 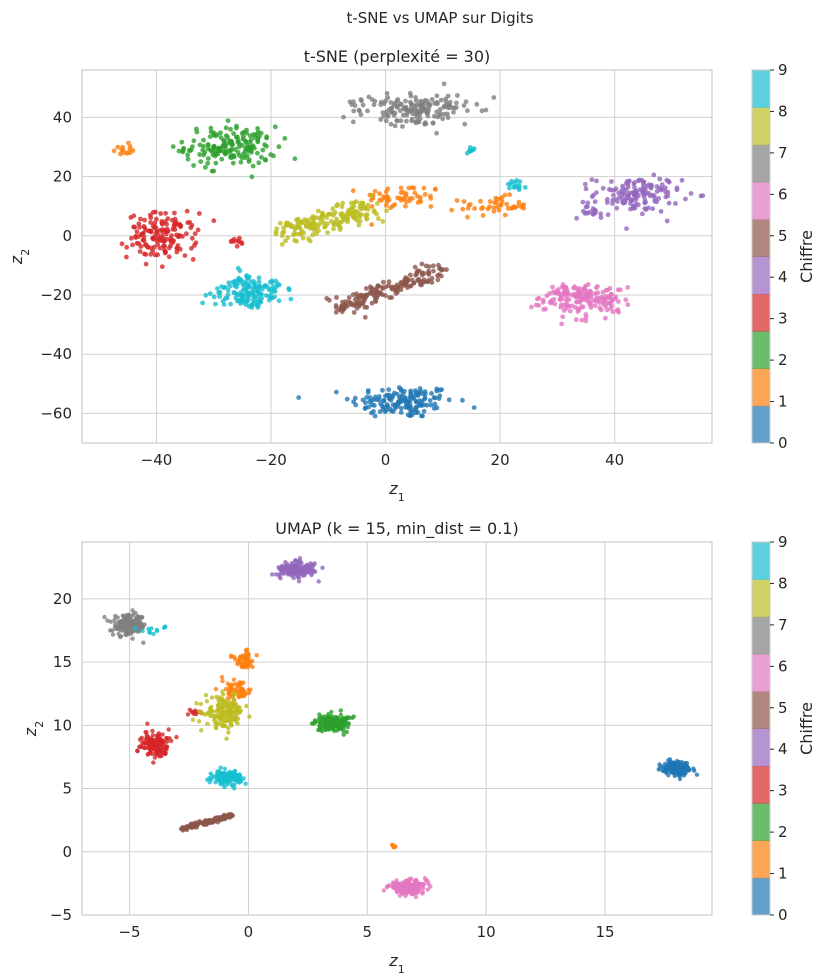 I want to click on y-axis-label: z2, so click(x=33, y=729).